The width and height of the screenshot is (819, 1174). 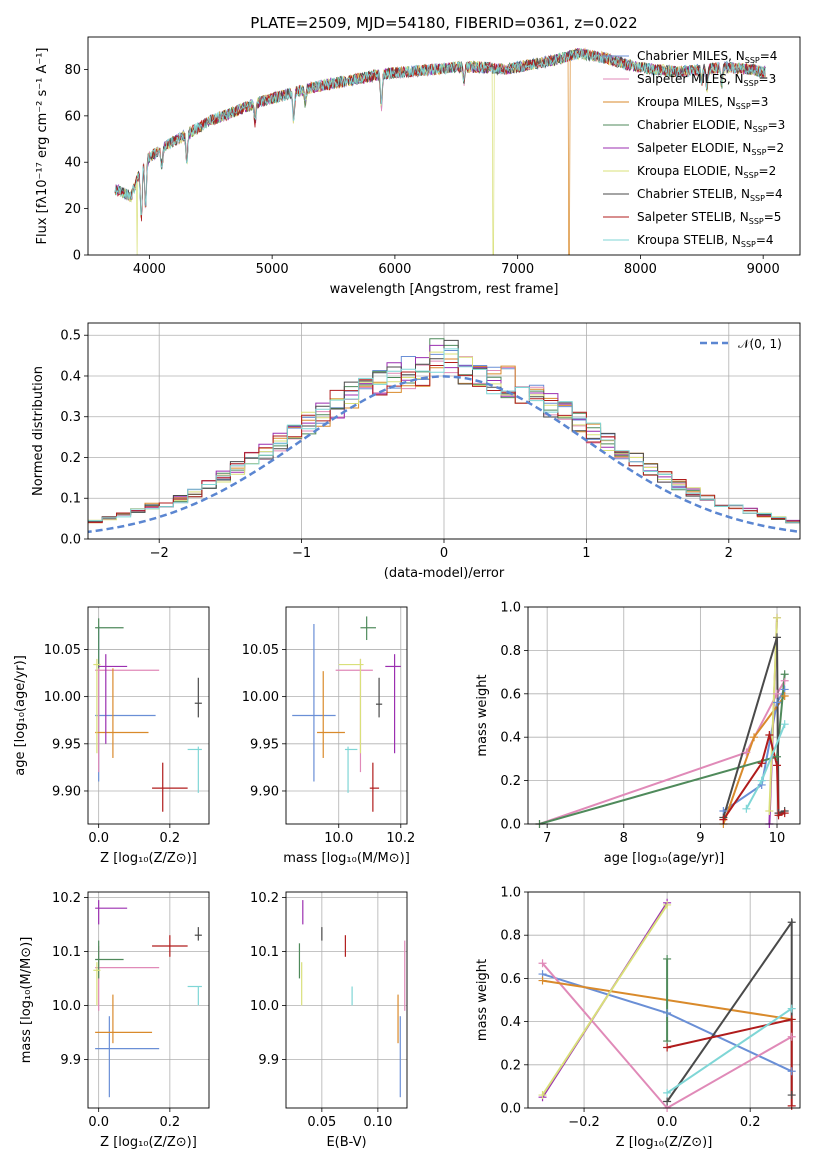 I want to click on legend-nssp-value: 4, so click(x=774, y=56).